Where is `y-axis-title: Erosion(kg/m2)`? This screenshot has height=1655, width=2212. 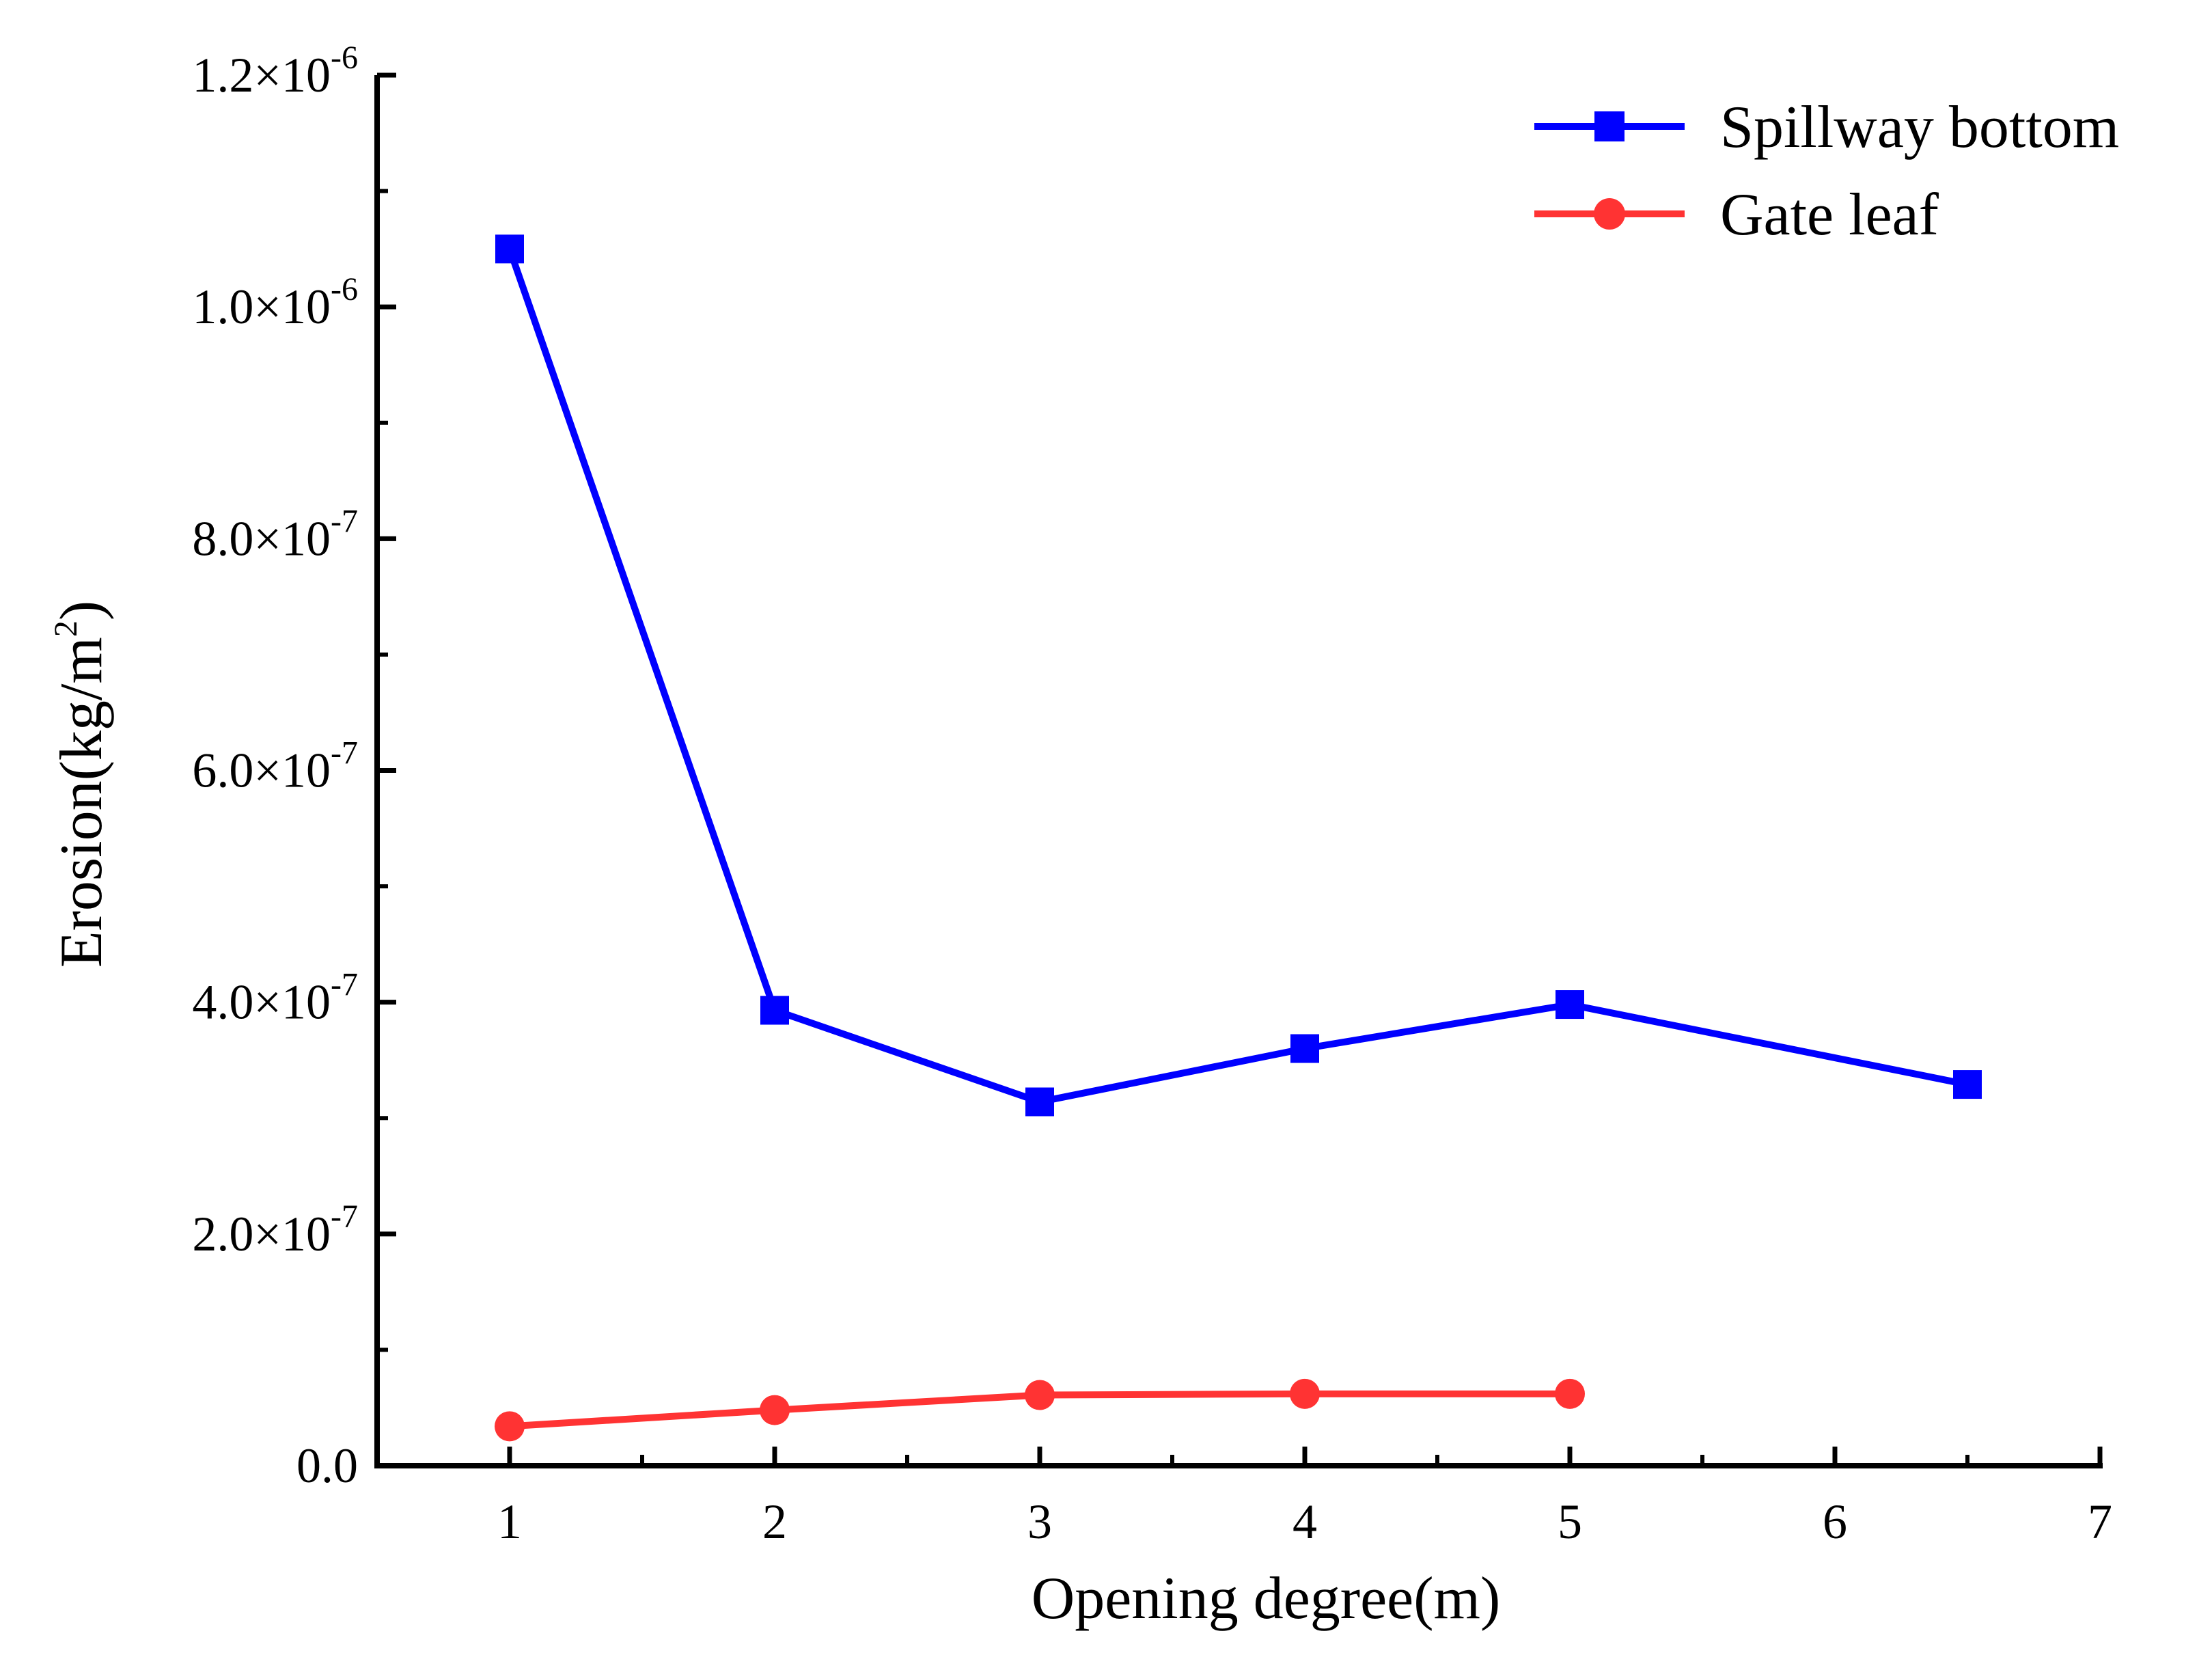
y-axis-title: Erosion(kg/m2) is located at coordinates (81, 784).